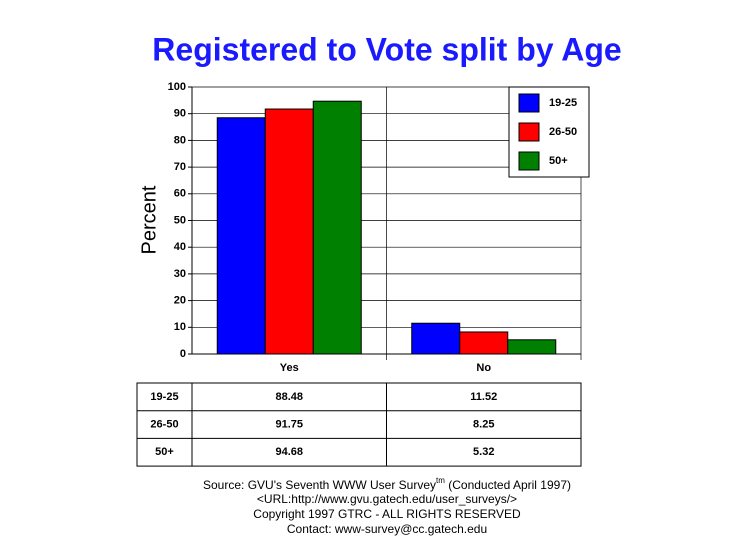 The width and height of the screenshot is (729, 553). Describe the element at coordinates (483, 424) in the screenshot. I see `table-cell: 8.25` at that location.